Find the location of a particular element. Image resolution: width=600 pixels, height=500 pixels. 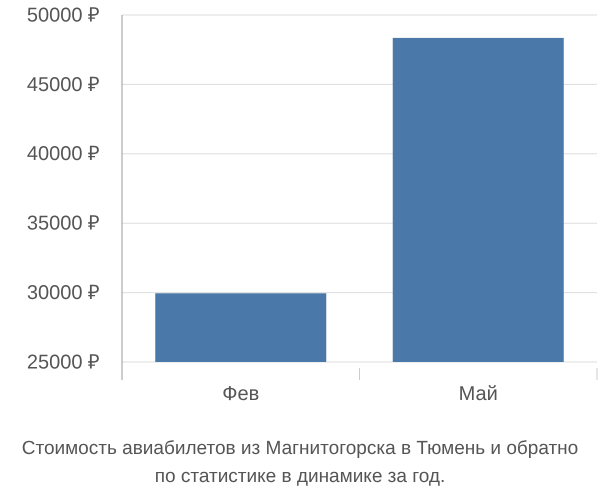

y-tick-label: 45000 ₽ is located at coordinates (63, 85).